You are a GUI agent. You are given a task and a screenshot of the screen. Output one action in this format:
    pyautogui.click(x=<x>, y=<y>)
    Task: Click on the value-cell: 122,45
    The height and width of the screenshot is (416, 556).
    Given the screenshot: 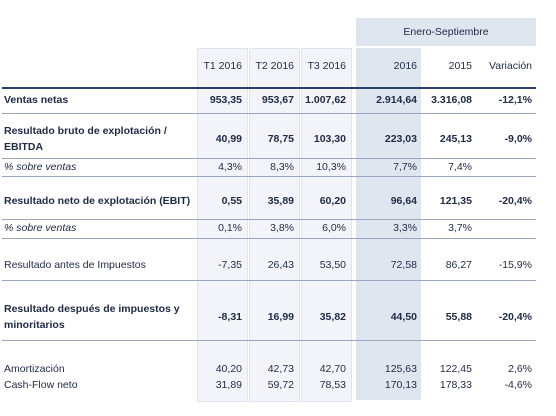 What is the action you would take?
    pyautogui.click(x=455, y=369)
    